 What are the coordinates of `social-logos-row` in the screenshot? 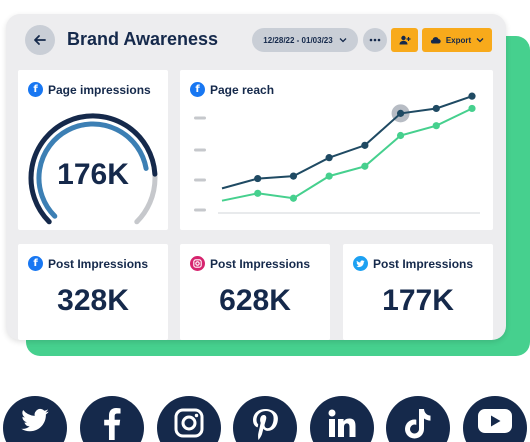 It's located at (265, 419).